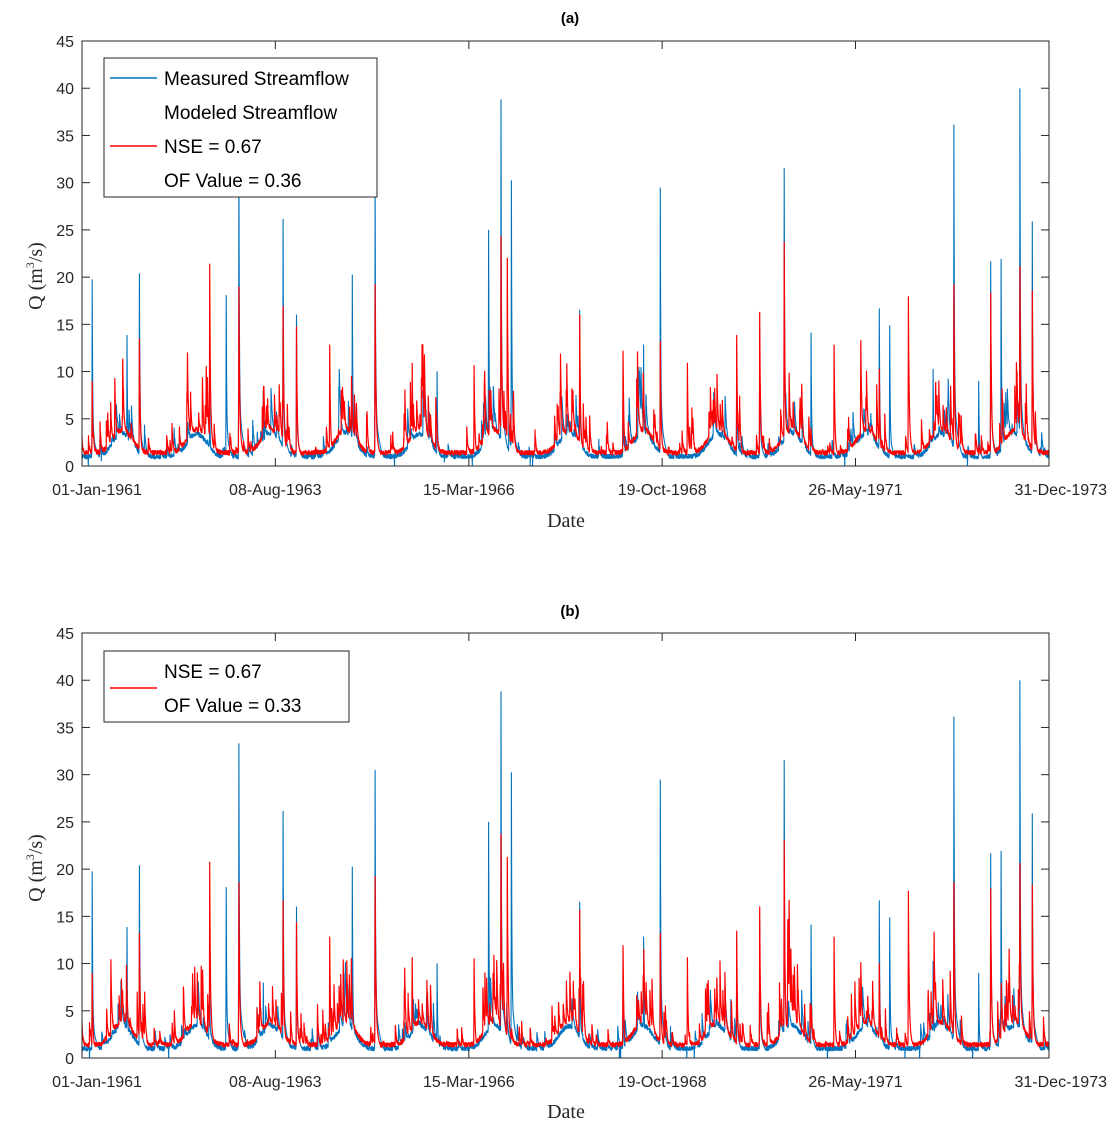  Describe the element at coordinates (569, 611) in the screenshot. I see `panel-b-title: (b)` at that location.